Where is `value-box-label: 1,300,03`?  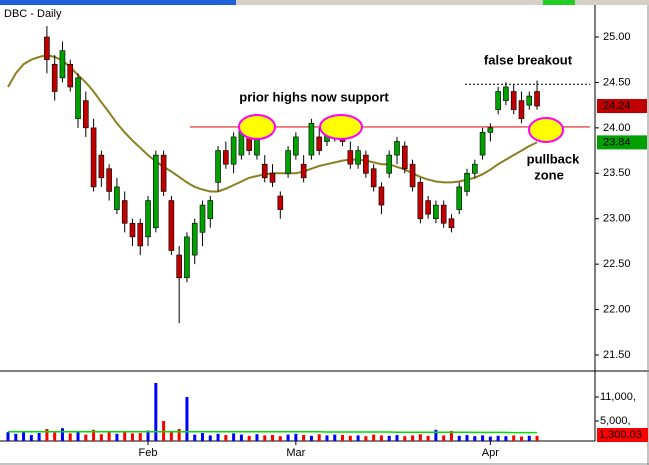 value-box-label: 1,300,03 is located at coordinates (620, 435).